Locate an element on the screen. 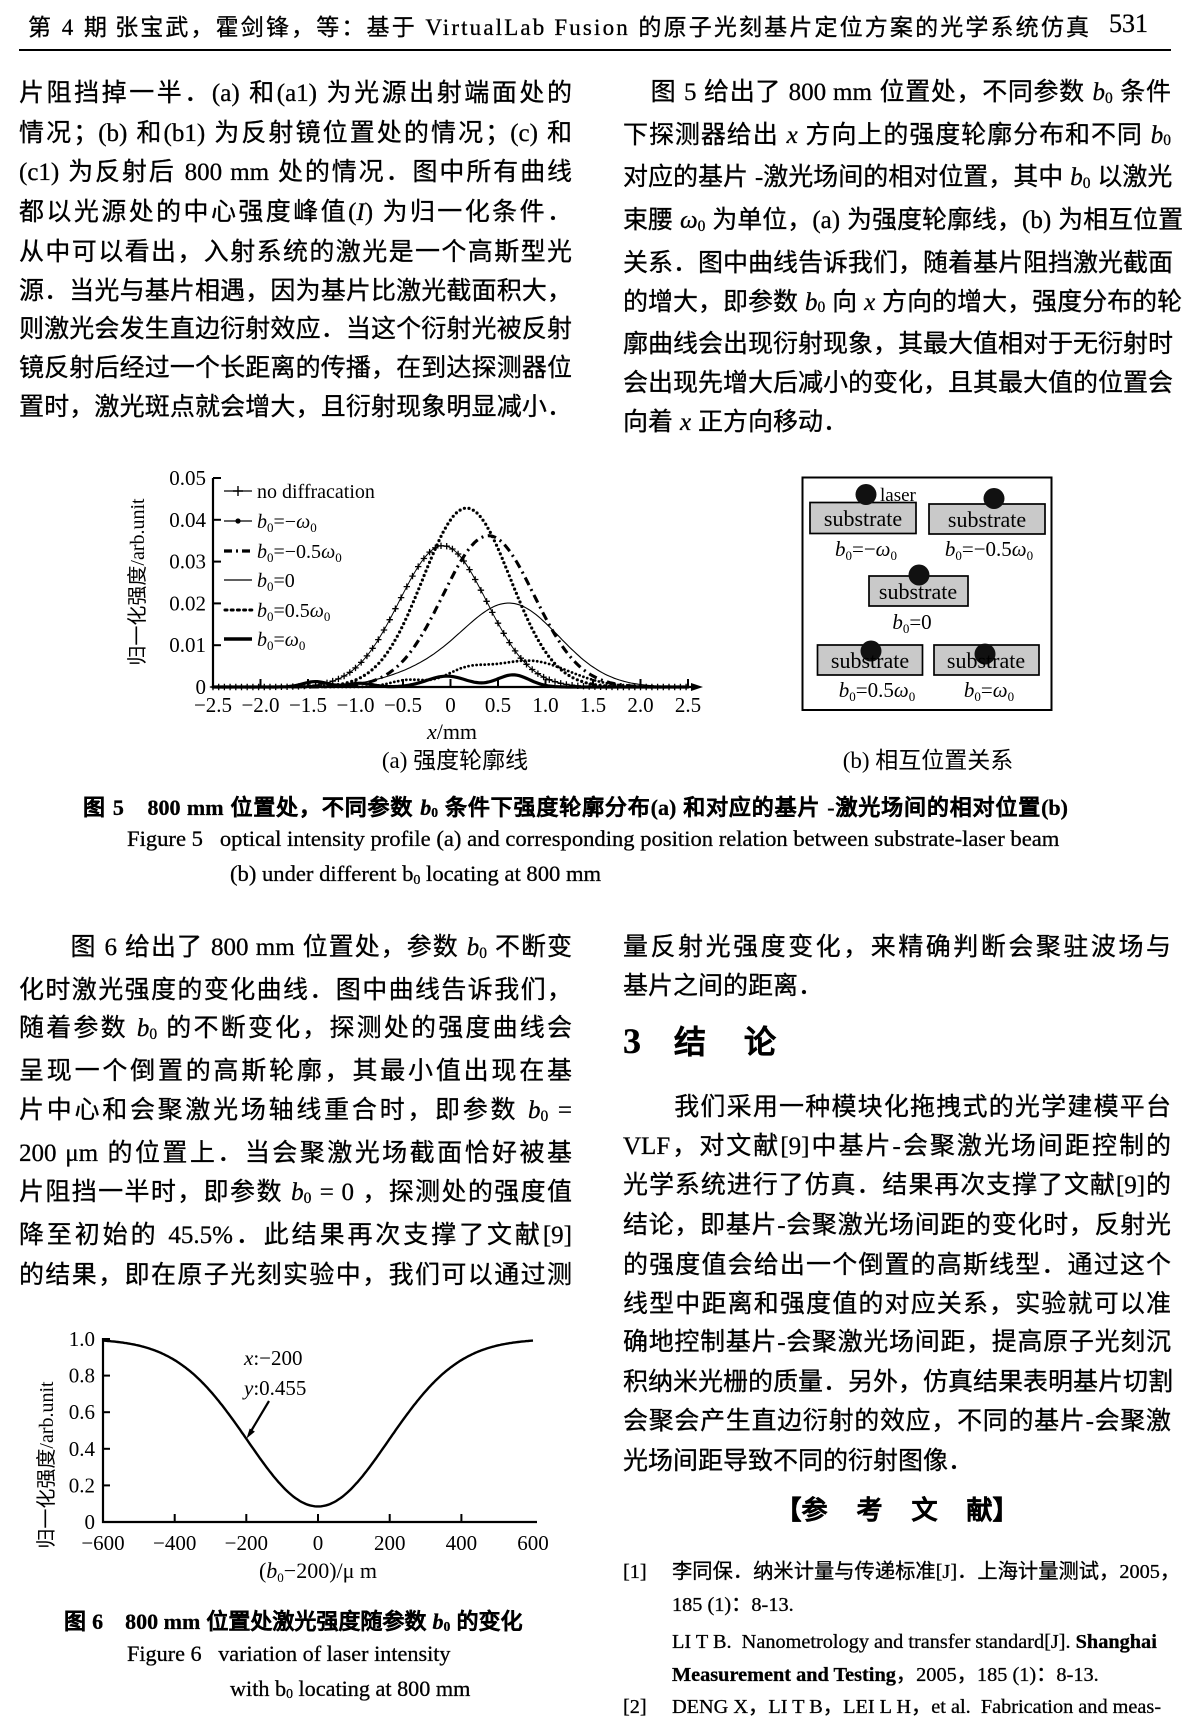  svg-text: −2.0 is located at coordinates (260, 705).